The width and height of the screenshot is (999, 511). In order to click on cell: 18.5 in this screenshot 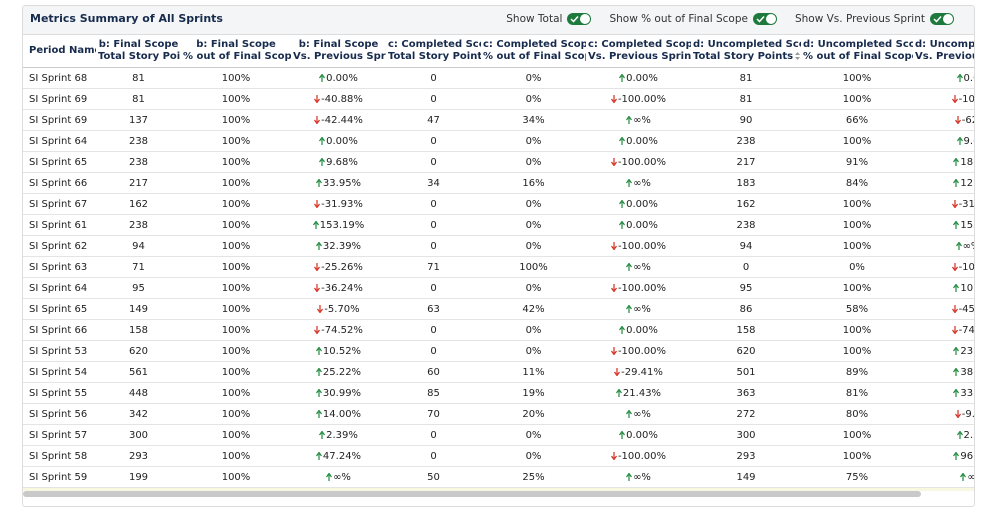, I will do `click(943, 162)`.